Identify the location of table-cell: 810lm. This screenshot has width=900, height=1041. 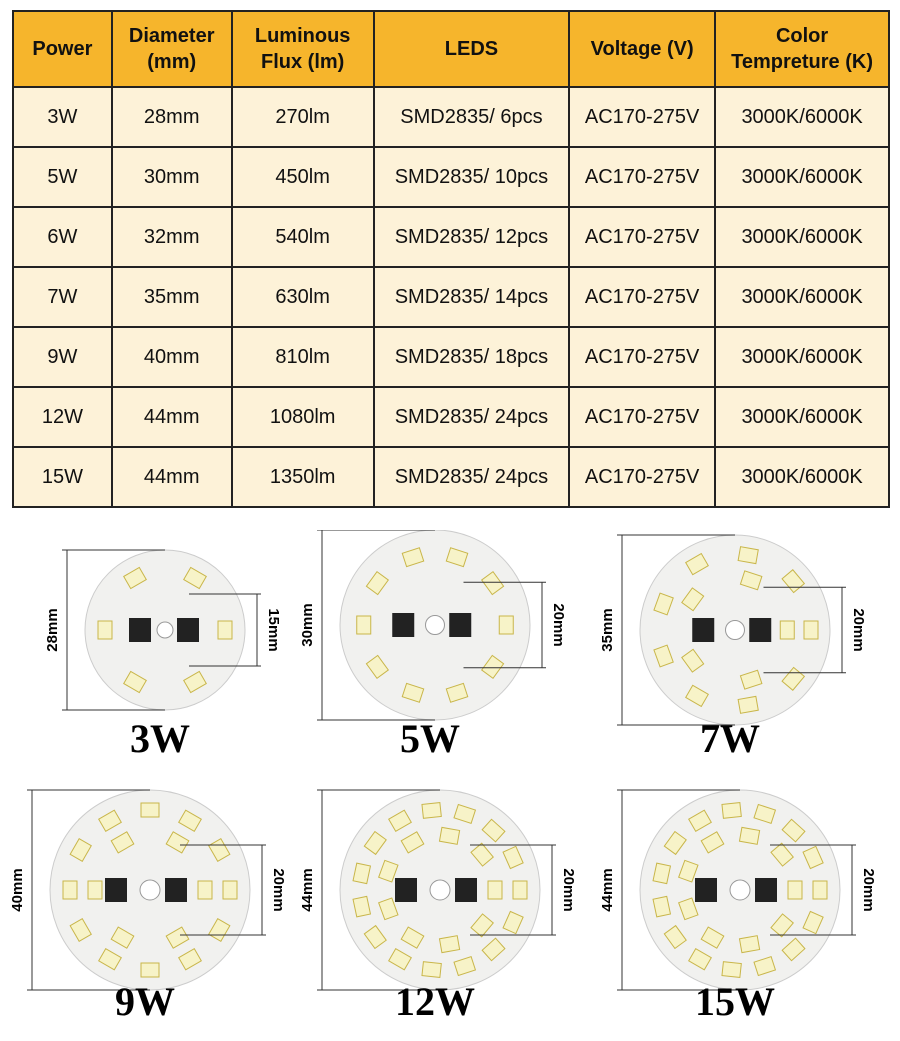
(302, 357).